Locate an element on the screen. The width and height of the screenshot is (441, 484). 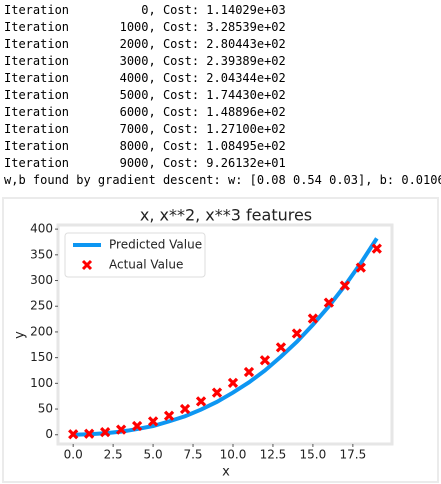
log-line: Iteration 5000, Cost: 1.74430e+02 is located at coordinates (145, 95).